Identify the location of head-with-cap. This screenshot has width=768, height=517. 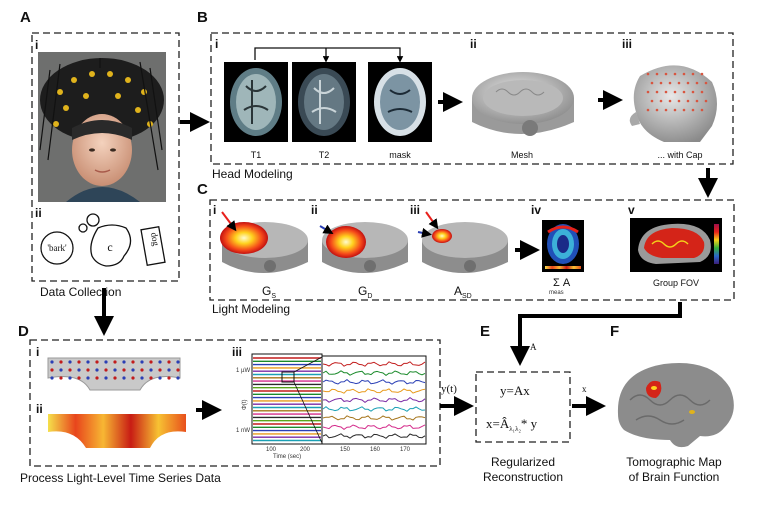
(673, 103).